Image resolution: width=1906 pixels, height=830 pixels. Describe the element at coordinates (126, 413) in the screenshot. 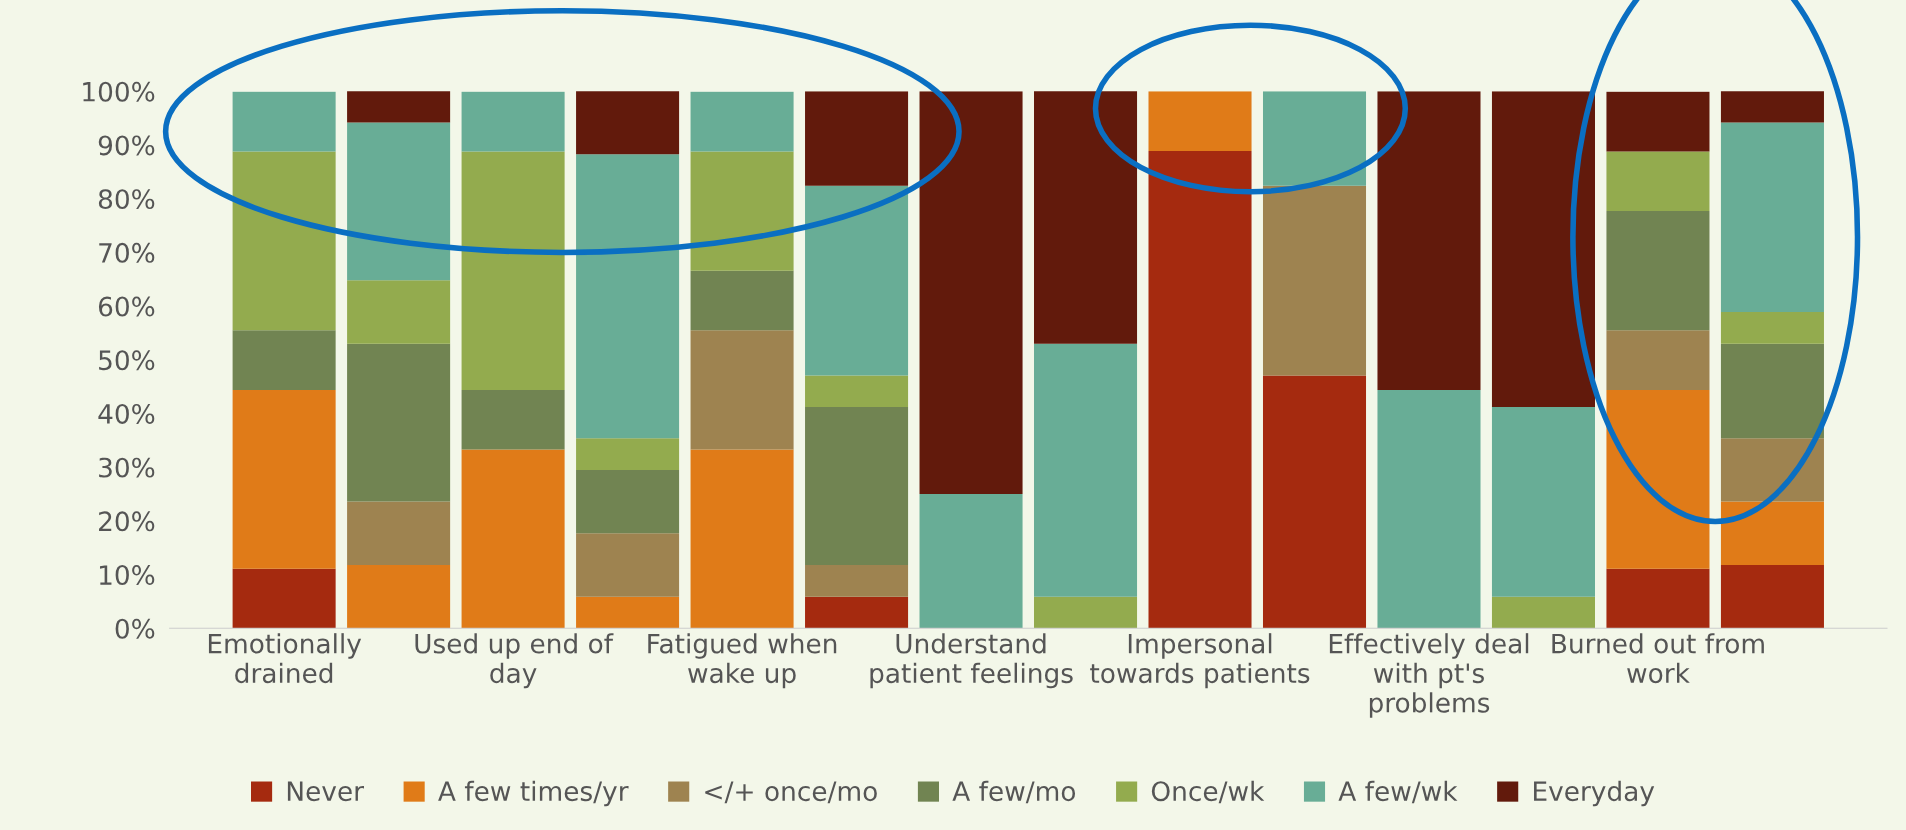

I see `y-tick-label: 40%` at that location.